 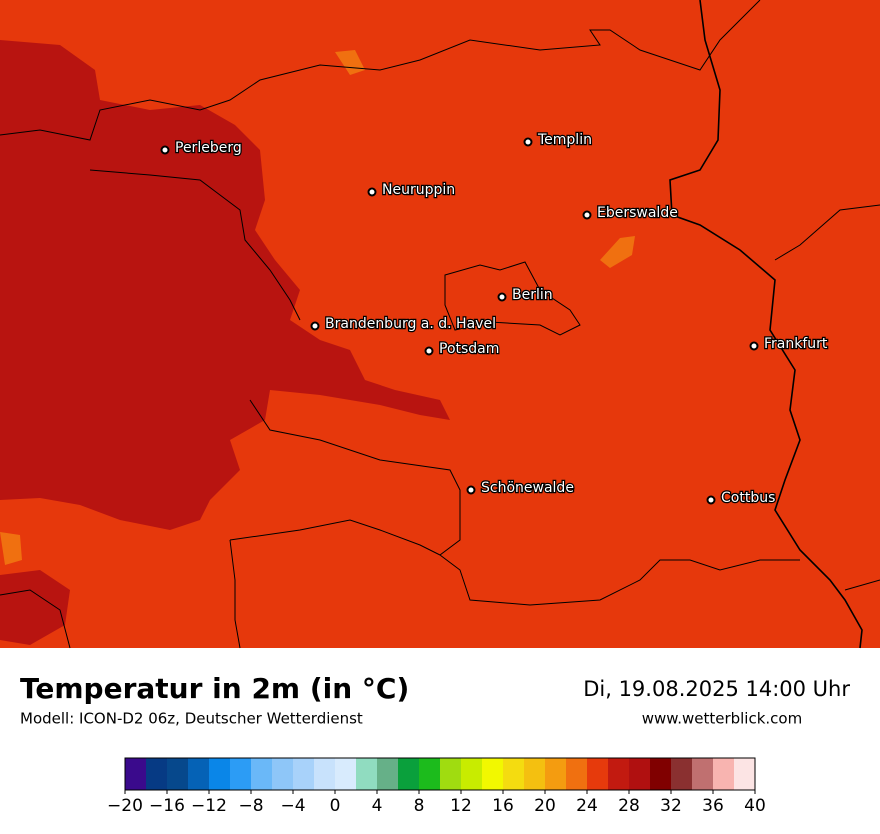 What do you see at coordinates (716, 689) in the screenshot?
I see `date: Di, 19.08.2025 14:00 Uhr` at bounding box center [716, 689].